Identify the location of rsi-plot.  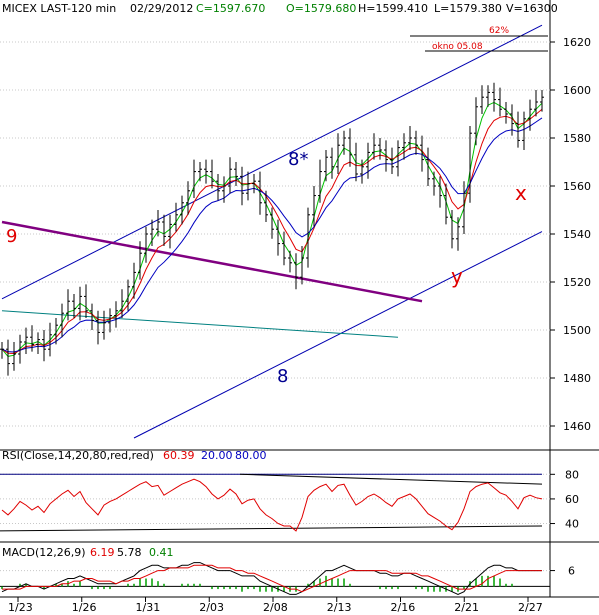
(271, 502).